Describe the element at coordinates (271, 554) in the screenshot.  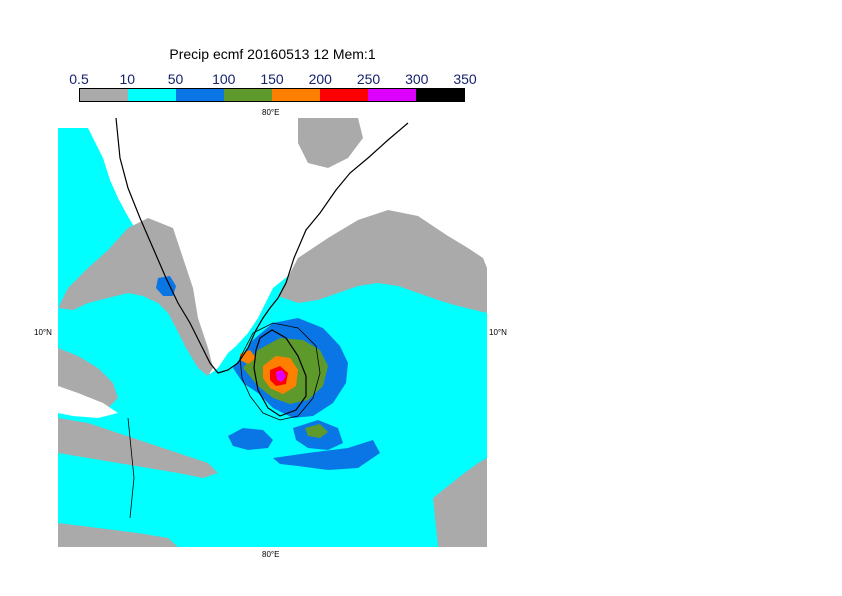
I see `lon-label-bottom: 80°E` at that location.